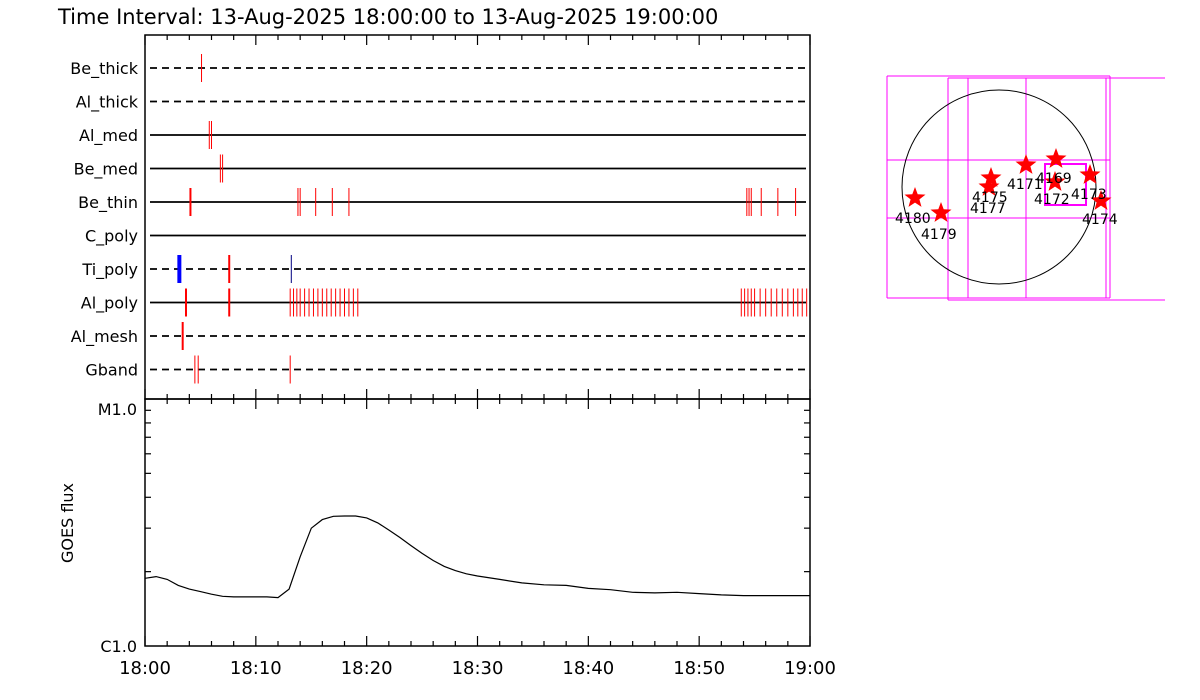 This screenshot has height=700, width=1200. I want to click on timeline-row-al-thick: Al_thick, so click(441, 103).